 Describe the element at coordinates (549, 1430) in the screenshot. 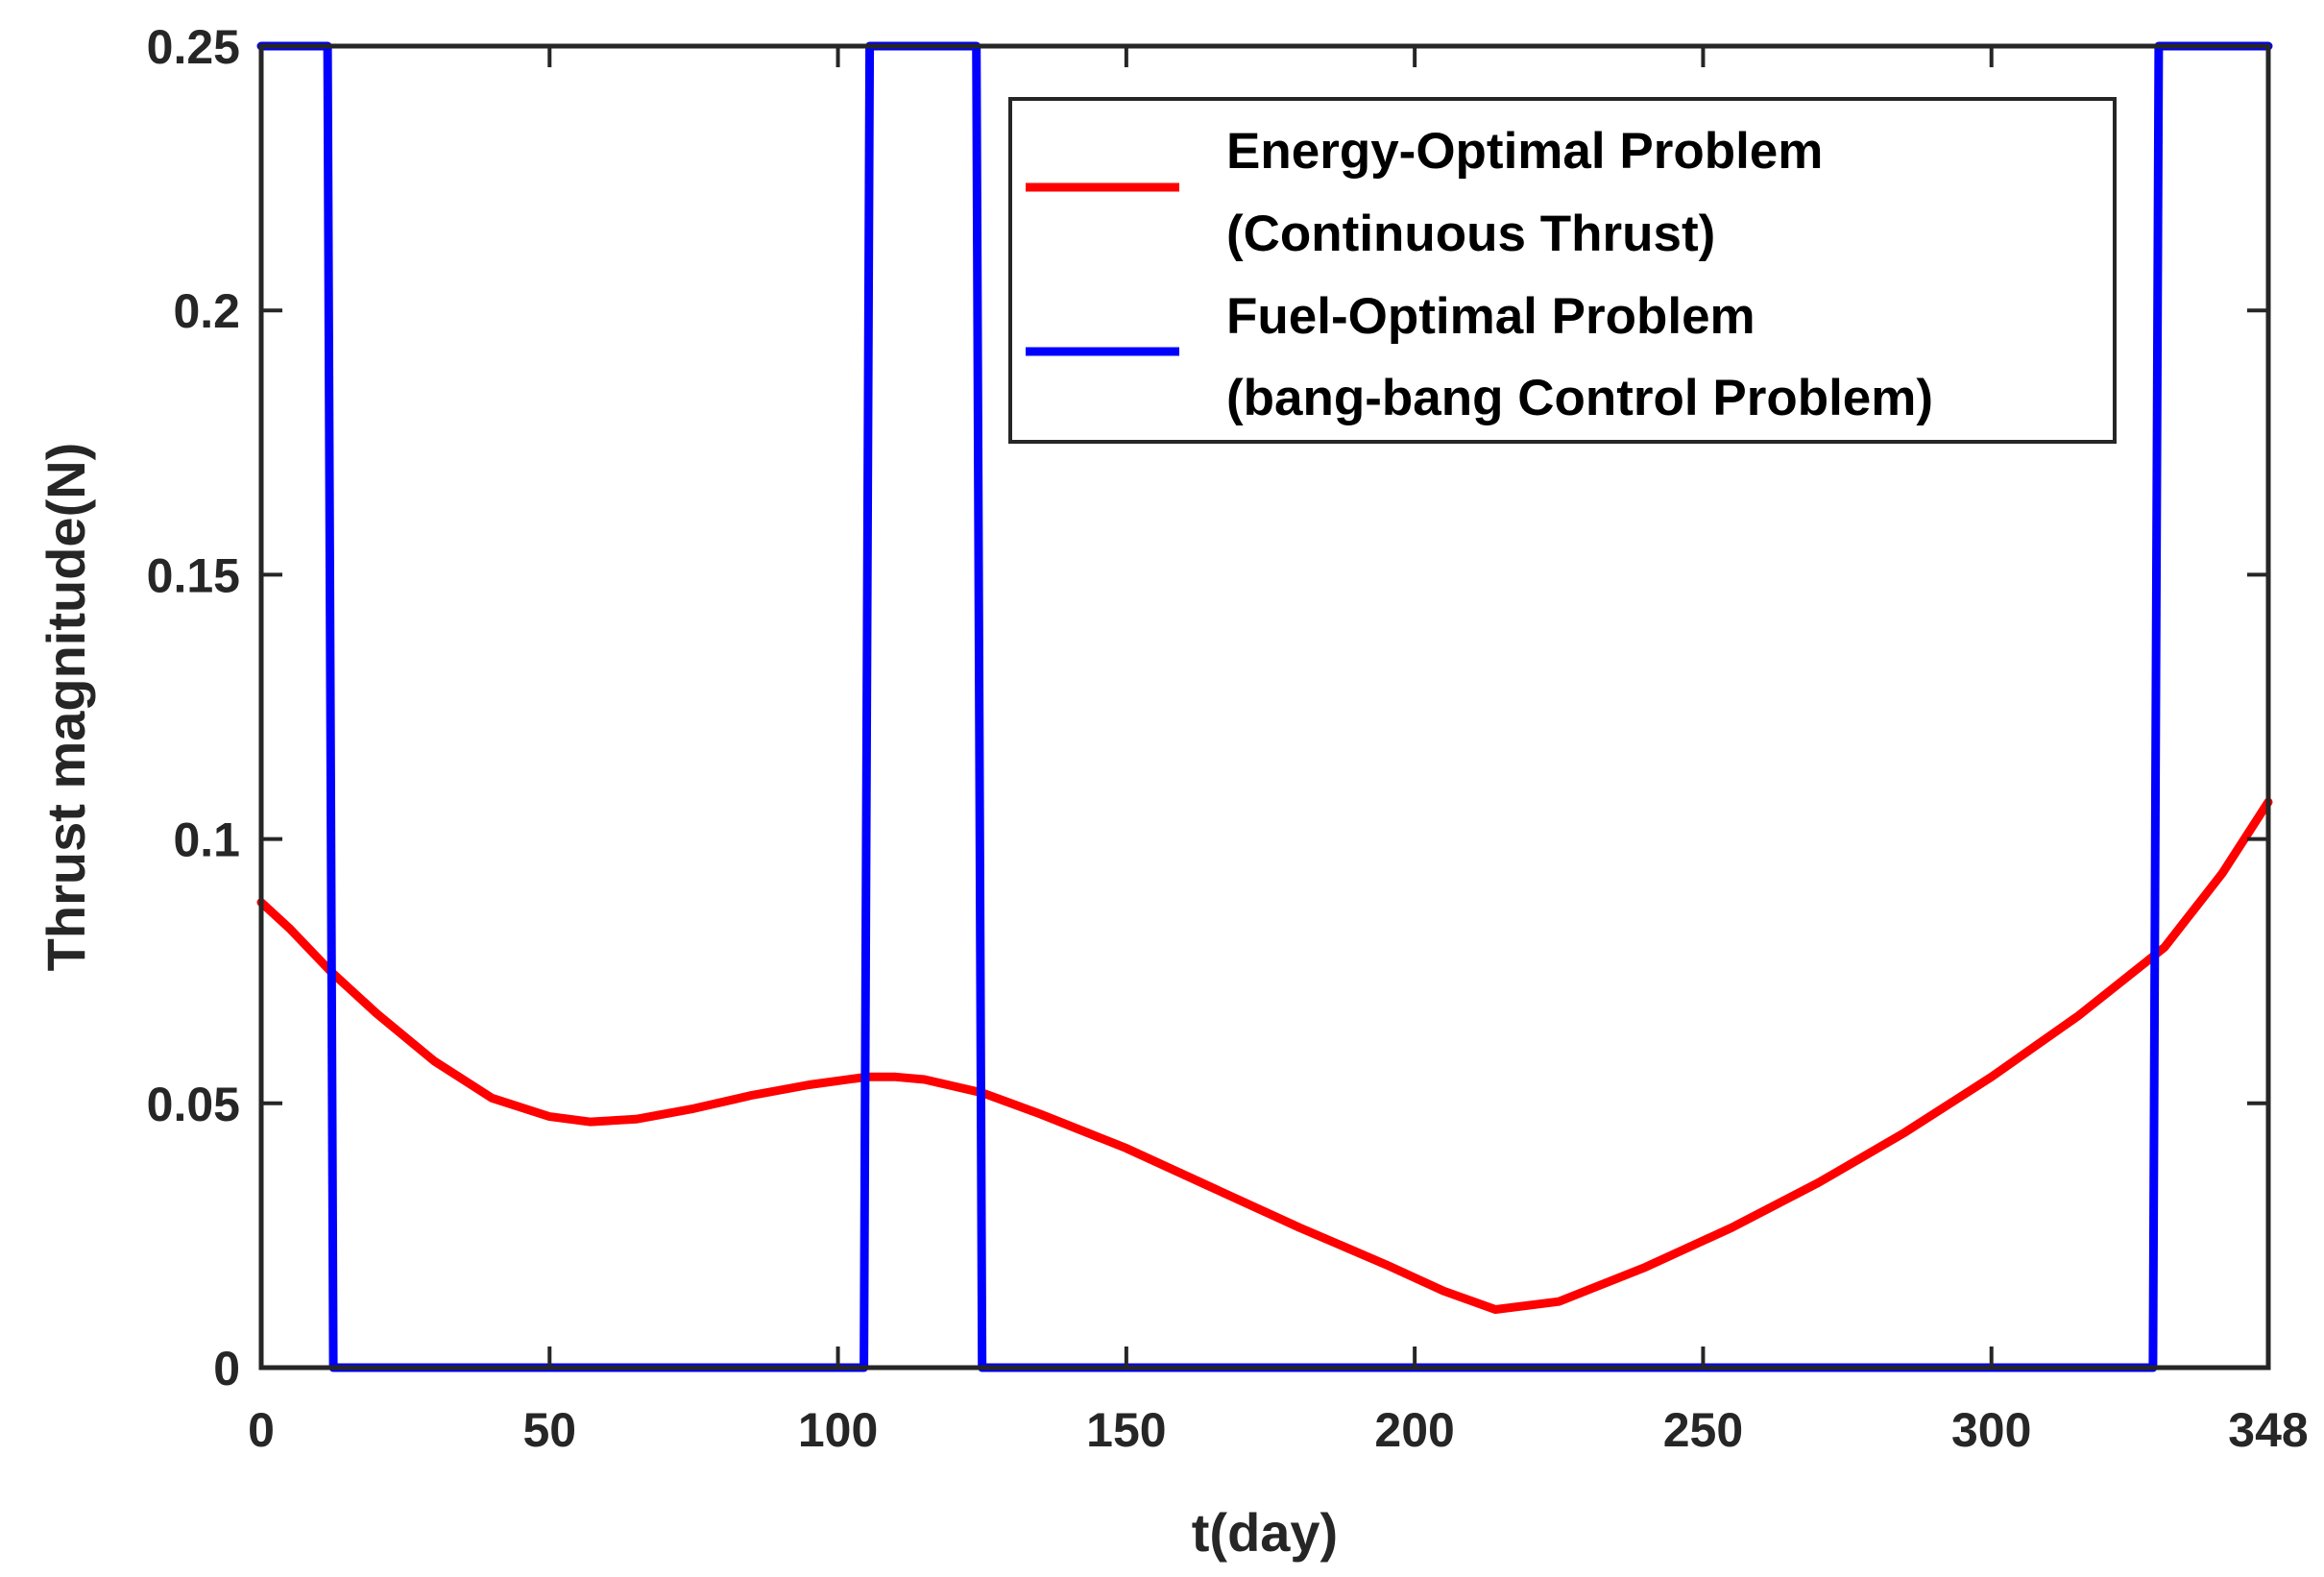

I see `x-tick-label: 50` at that location.